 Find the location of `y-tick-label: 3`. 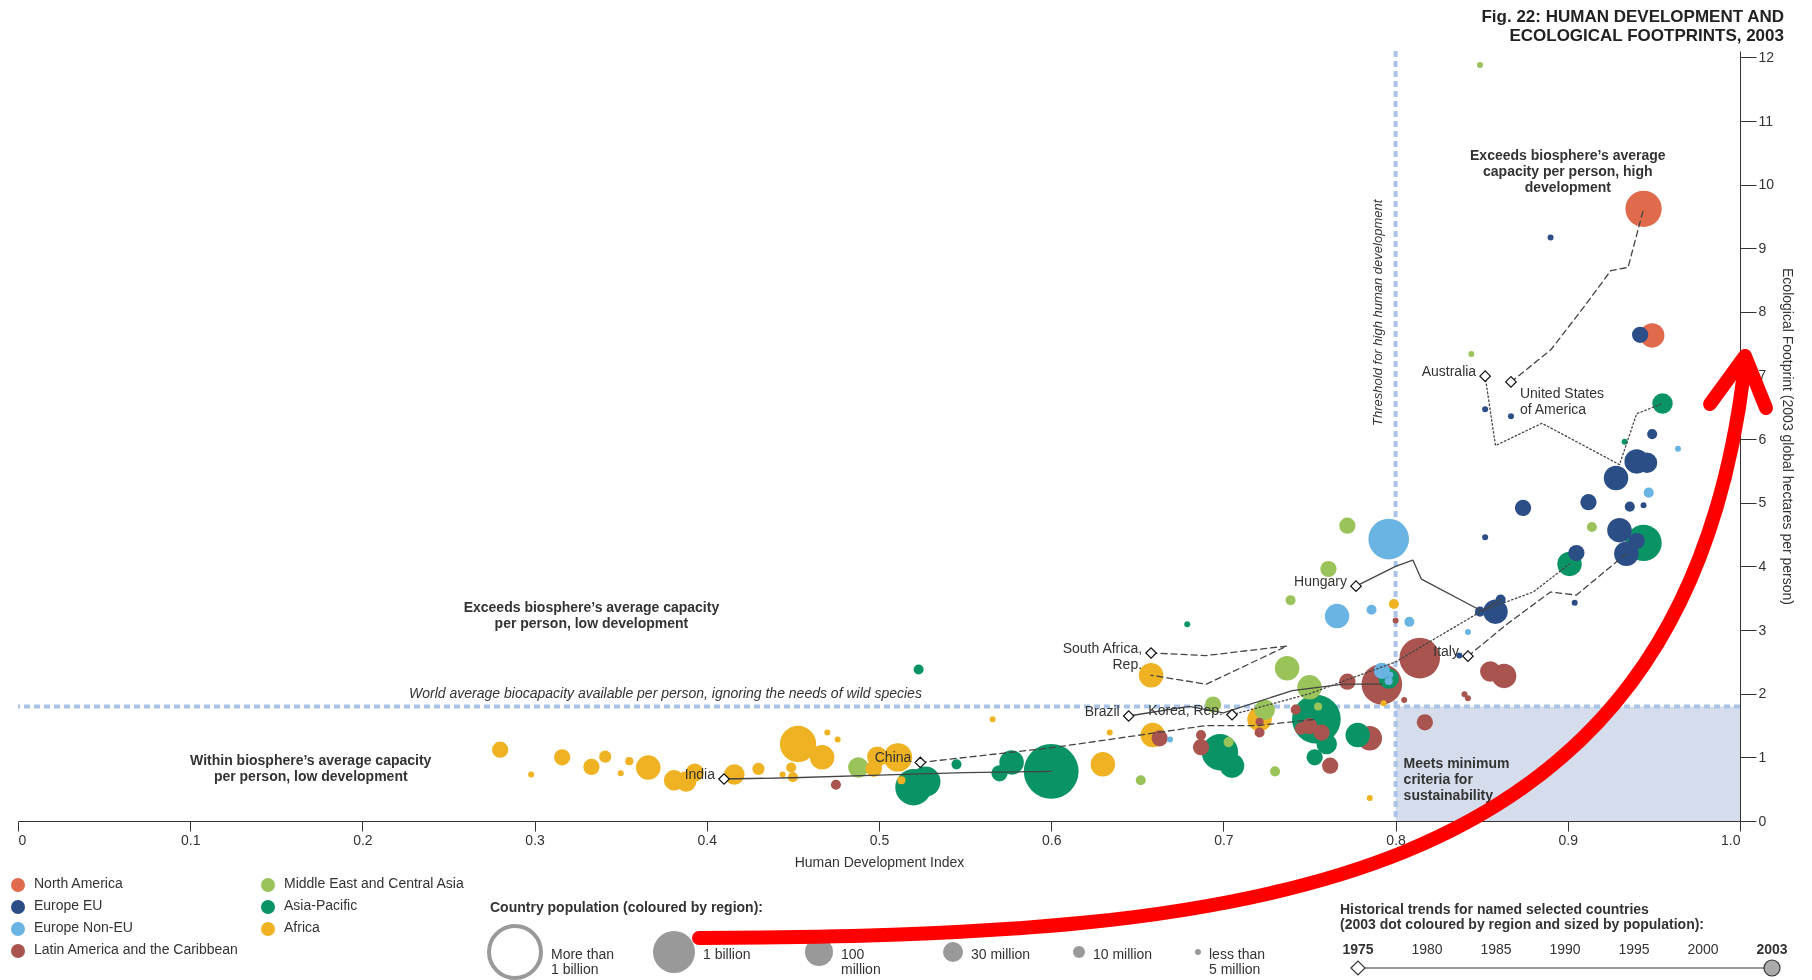

y-tick-label: 3 is located at coordinates (1762, 629).